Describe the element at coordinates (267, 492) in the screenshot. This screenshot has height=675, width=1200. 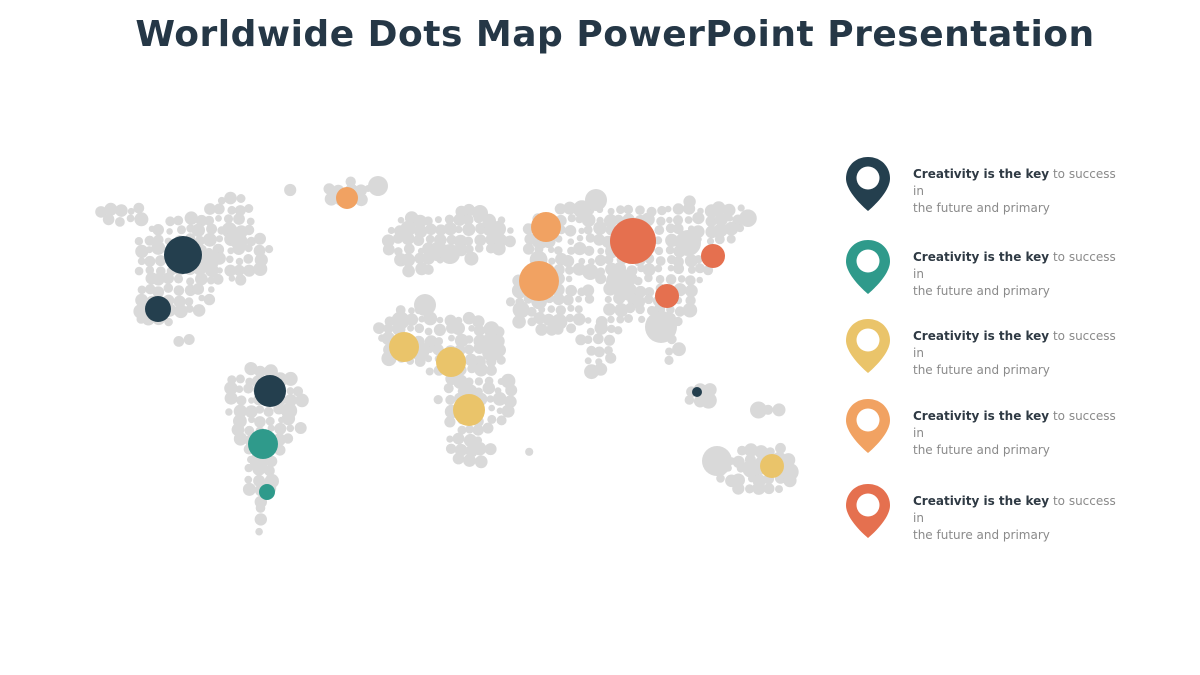
I see `highlight-dot-teal` at that location.